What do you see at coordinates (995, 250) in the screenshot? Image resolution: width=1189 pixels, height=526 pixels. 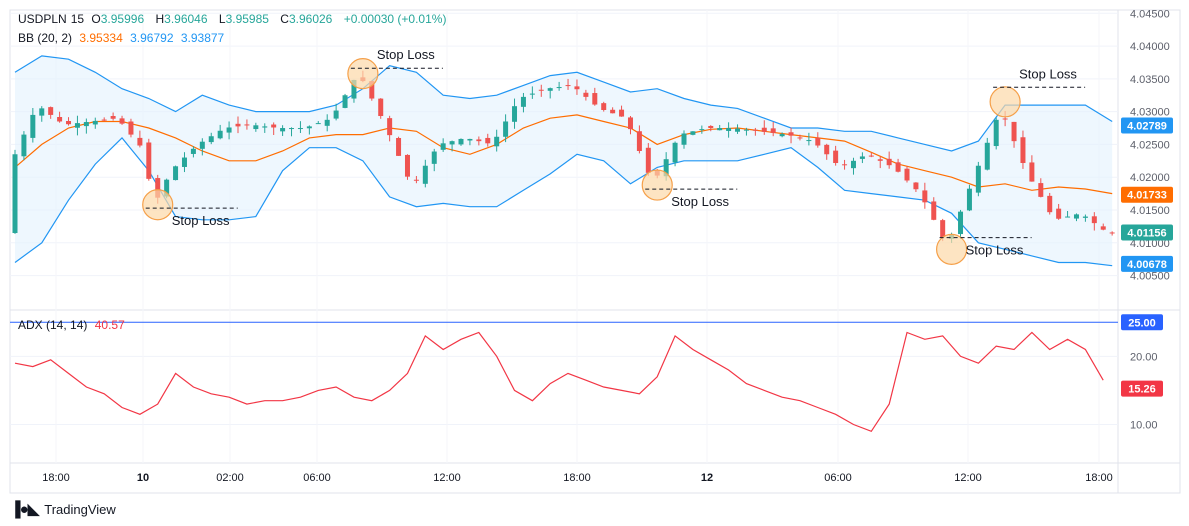 I see `stop-loss-label: Stop Loss` at bounding box center [995, 250].